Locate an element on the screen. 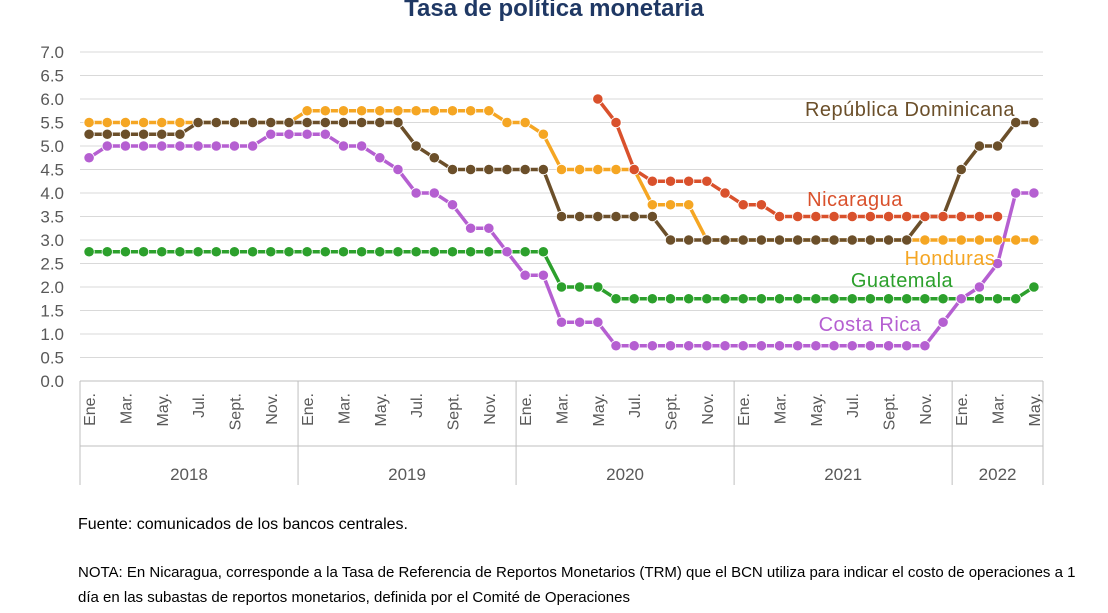 This screenshot has height=613, width=1108. x-tick-label: Ene. is located at coordinates (744, 409).